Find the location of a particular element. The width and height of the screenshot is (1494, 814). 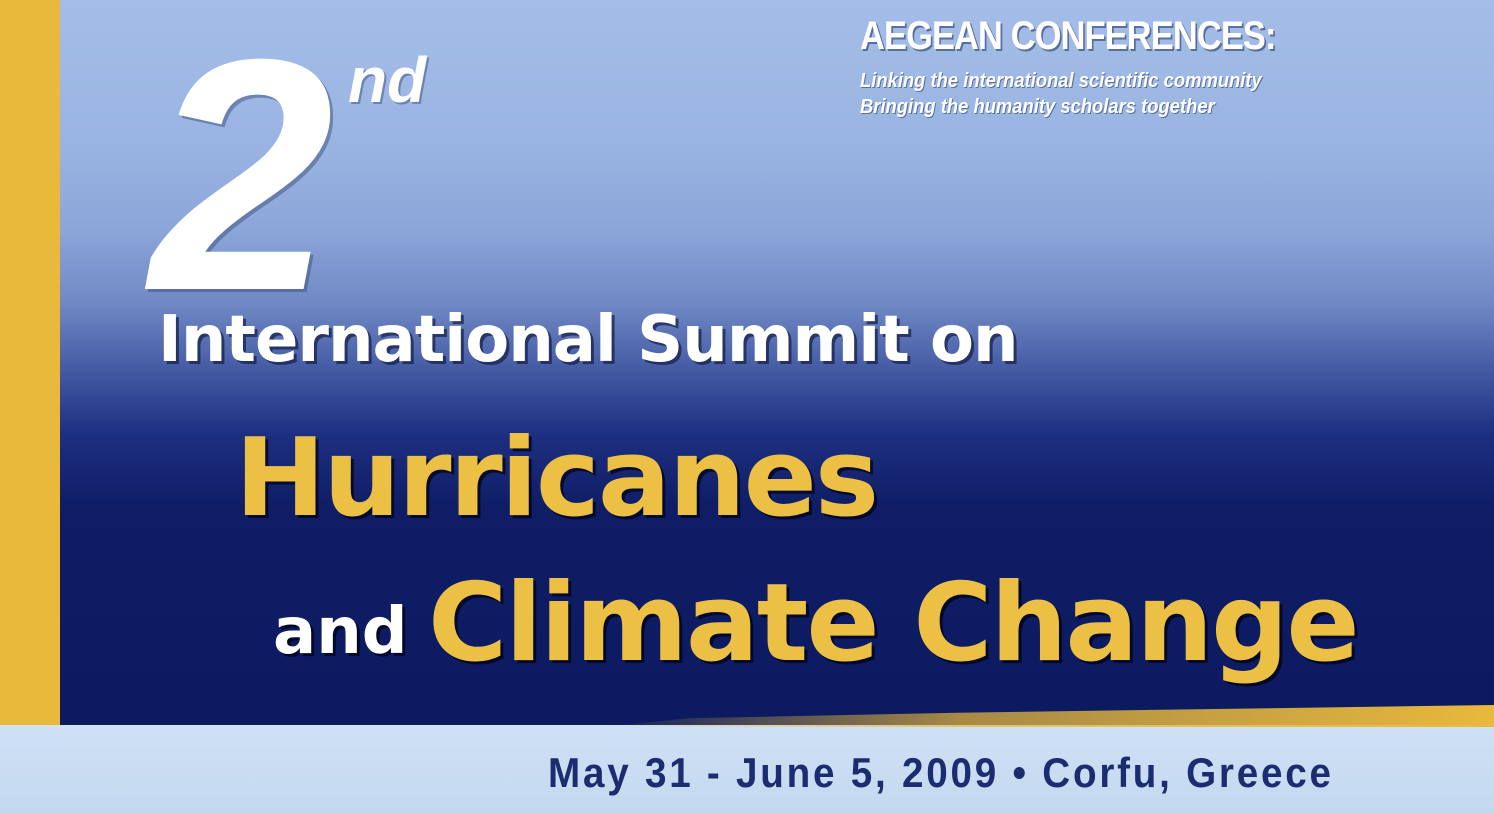

summit-heading: International Summit on is located at coordinates (588, 340).